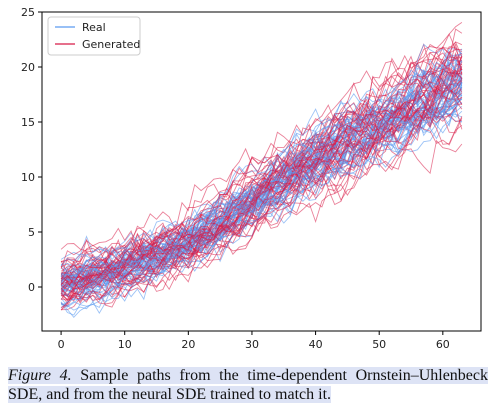 This screenshot has height=417, width=496. I want to click on y-tick-label: 10, so click(28, 177).